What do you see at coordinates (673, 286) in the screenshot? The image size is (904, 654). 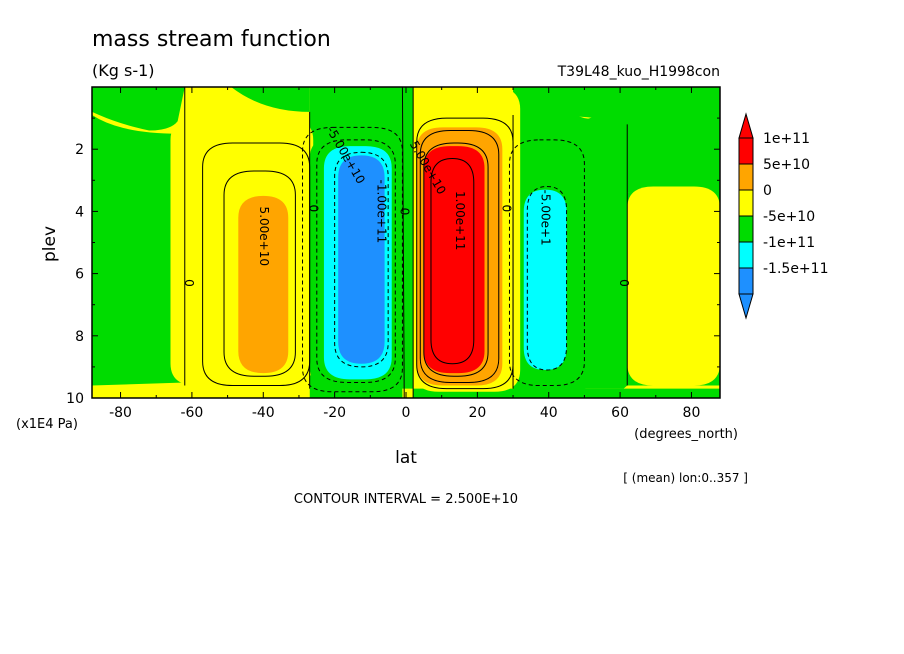 I see `north-high-cell` at bounding box center [673, 286].